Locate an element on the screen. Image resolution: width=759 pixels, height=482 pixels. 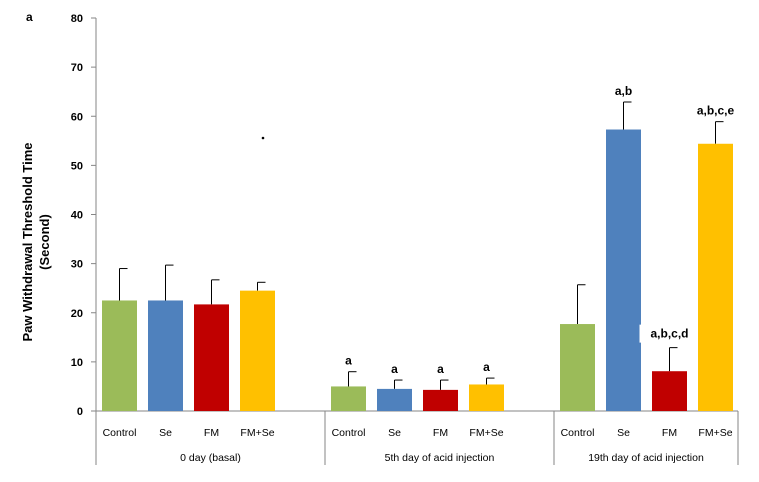
y-tick-label: 60 is located at coordinates (77, 117).